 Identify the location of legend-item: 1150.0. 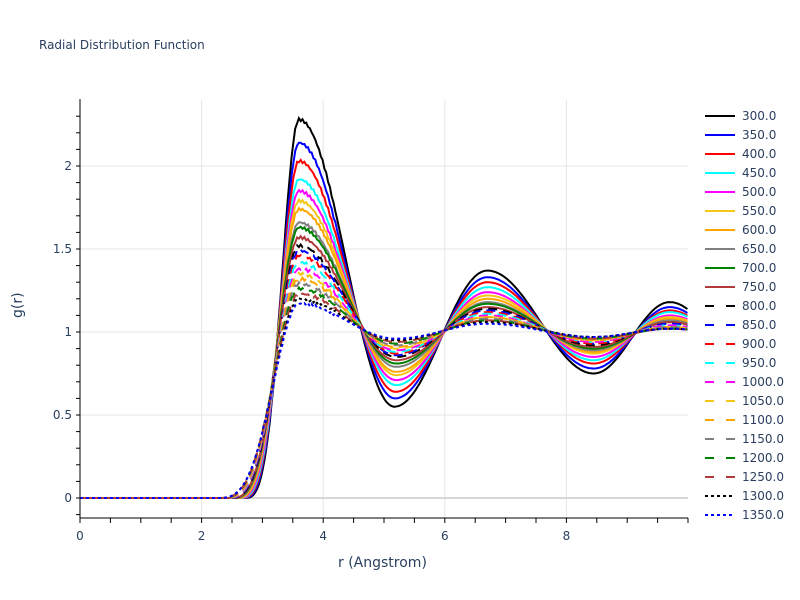
(744, 438).